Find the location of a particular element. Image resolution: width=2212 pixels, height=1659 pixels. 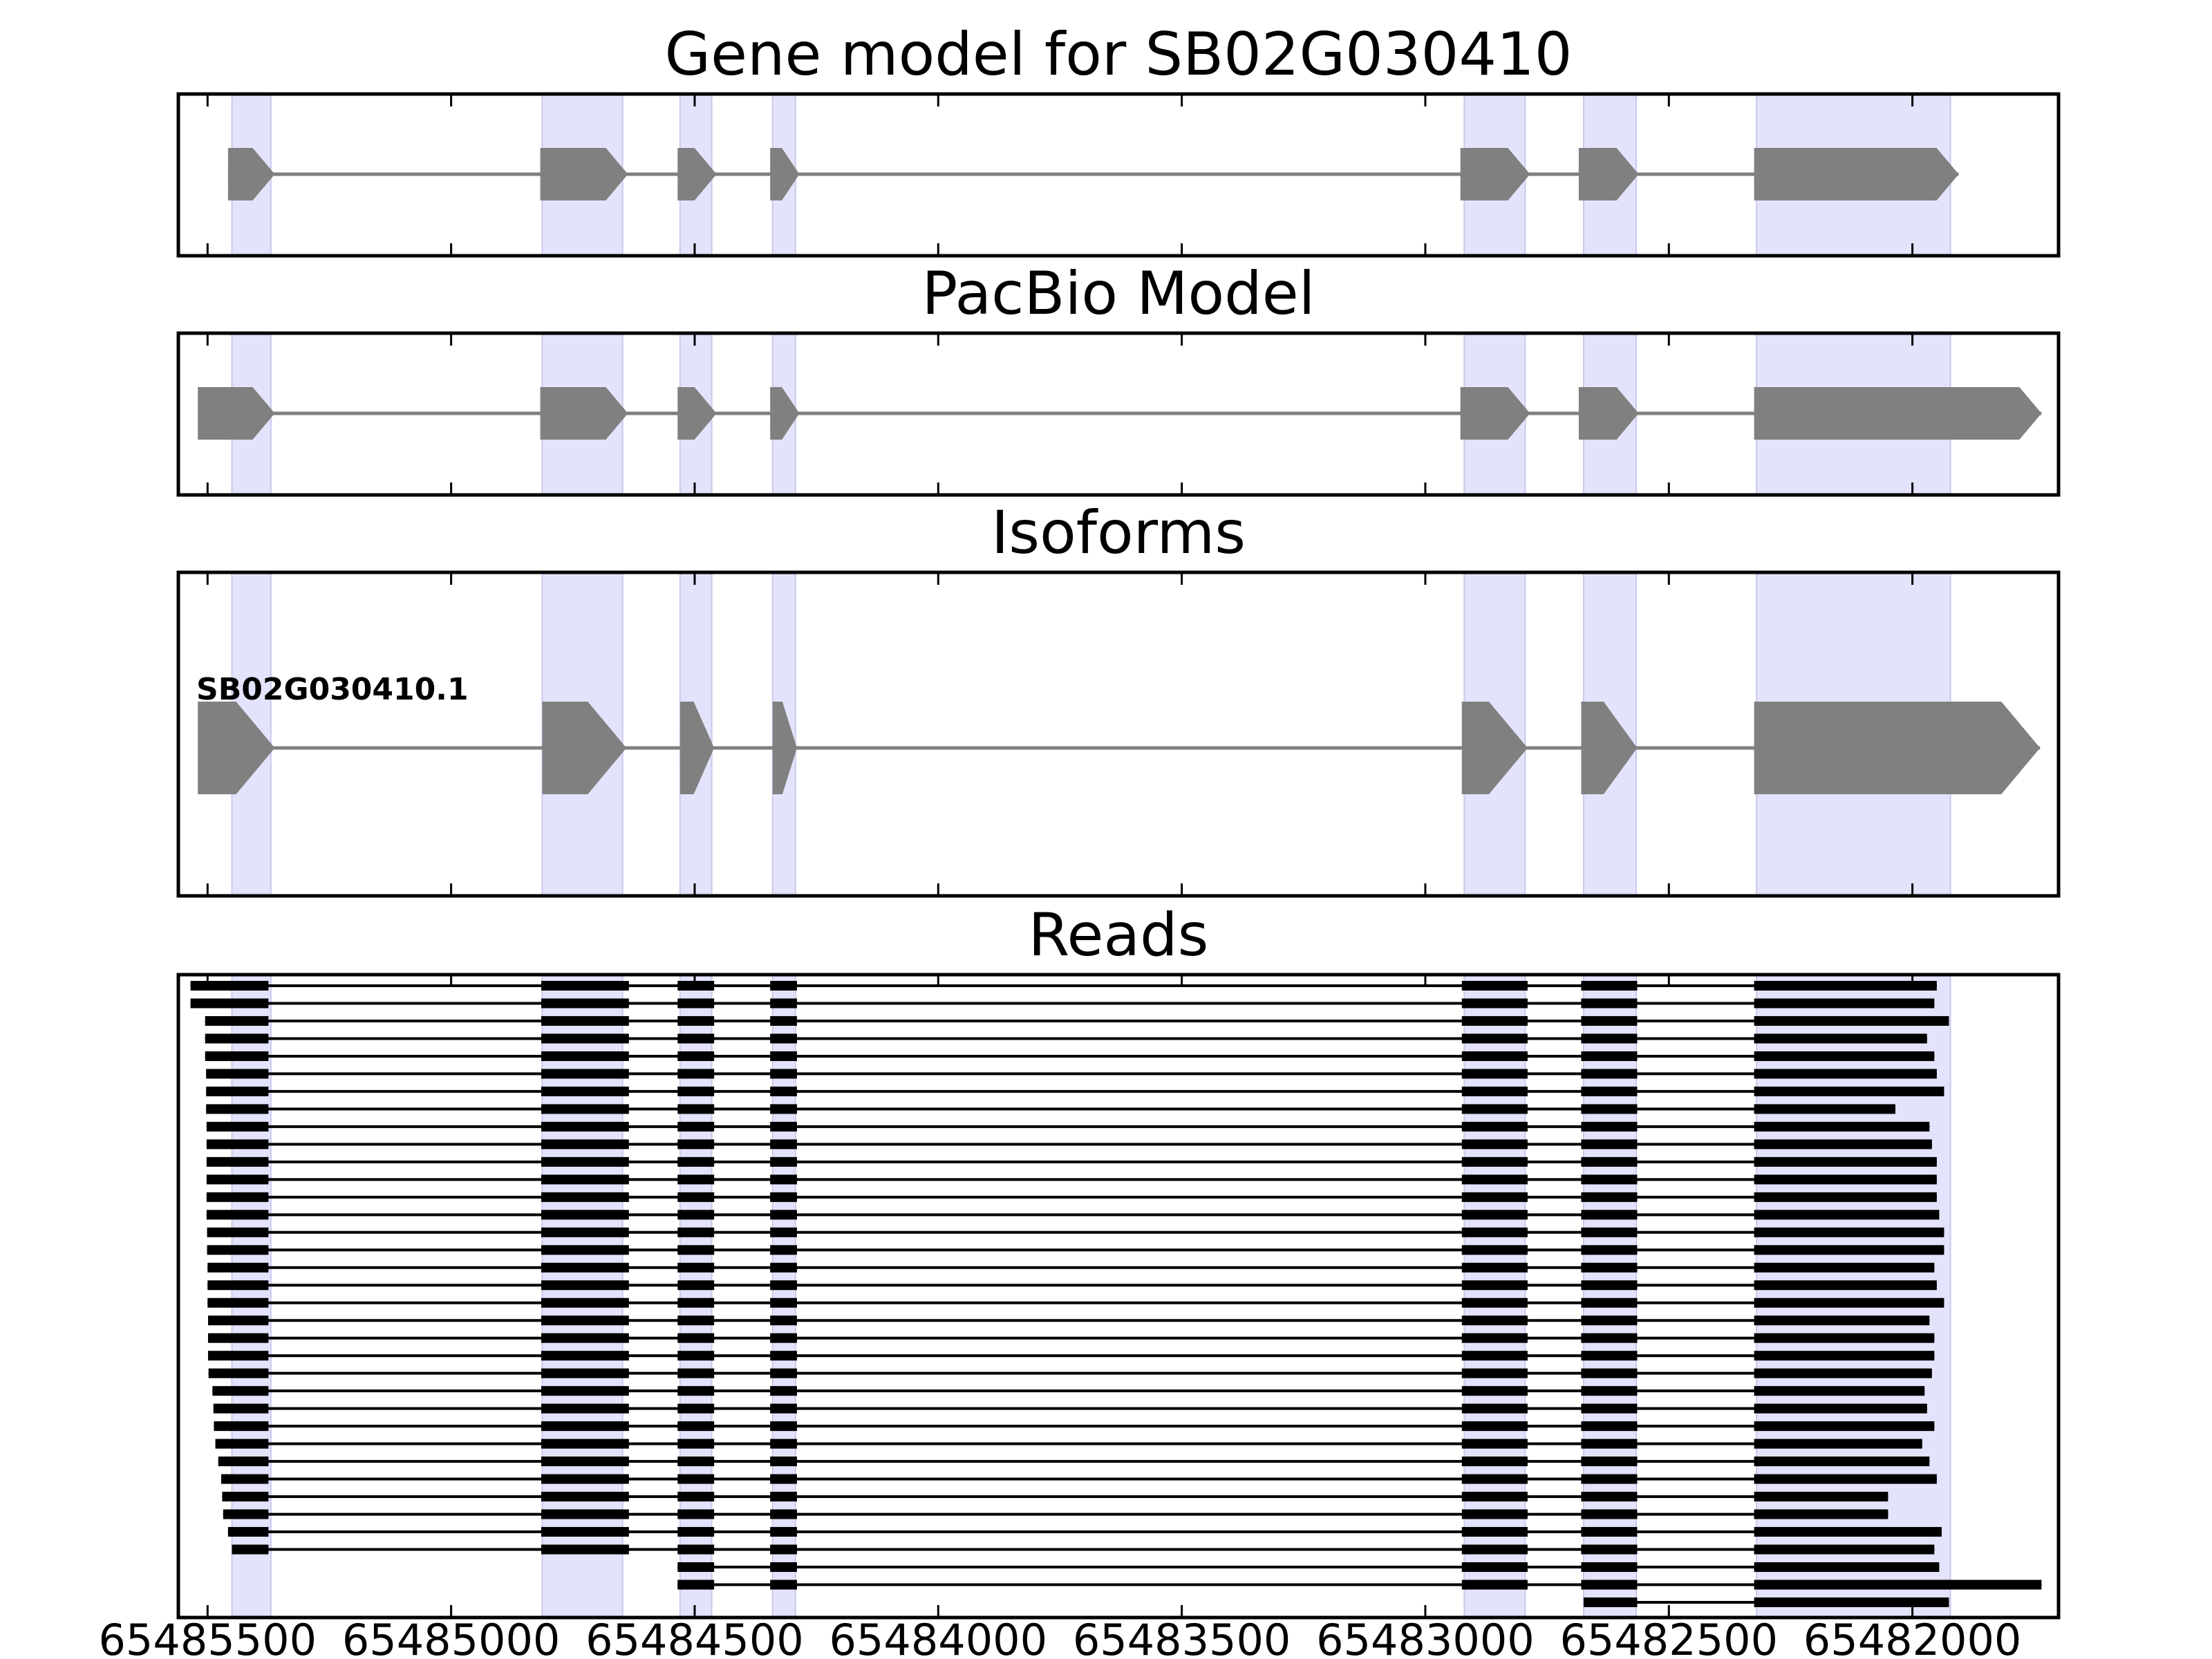

panel-title: Isoforms is located at coordinates (1118, 533).